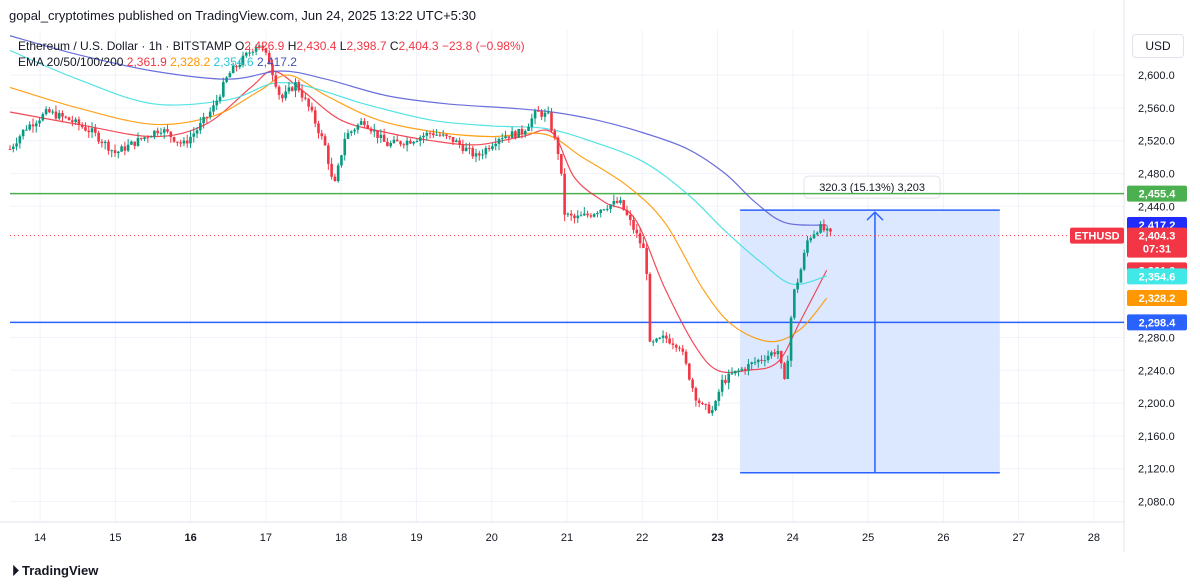 Image resolution: width=1200 pixels, height=588 pixels. I want to click on tradingview-logo: ⏵ TradingView, so click(55, 570).